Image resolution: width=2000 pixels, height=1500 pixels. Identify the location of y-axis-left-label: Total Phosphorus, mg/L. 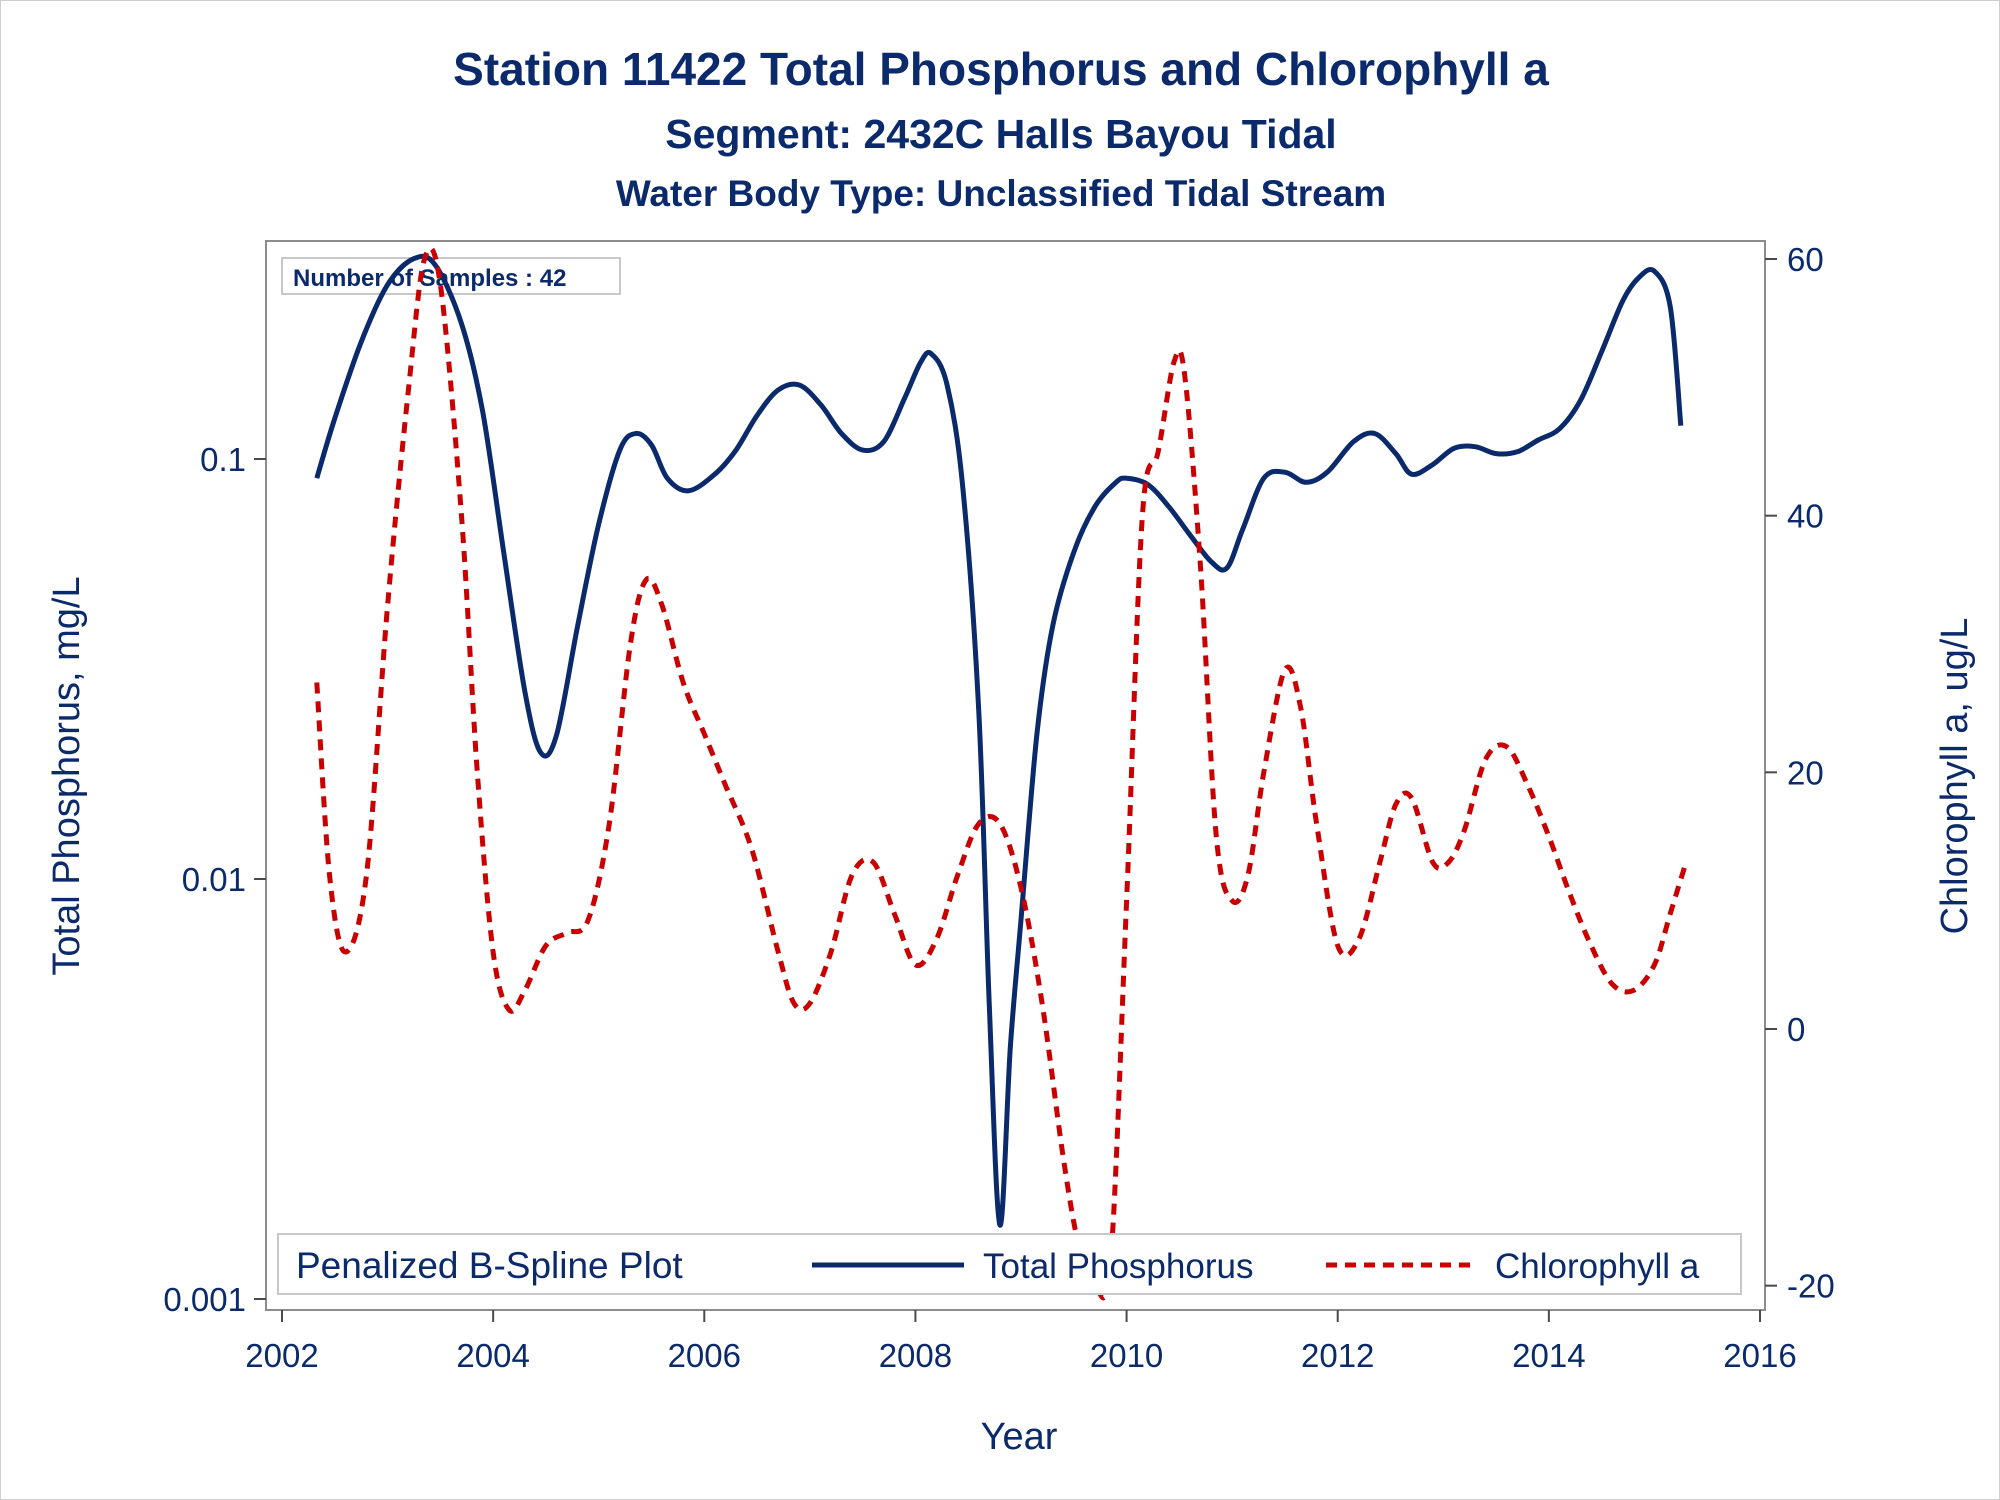
(67, 775).